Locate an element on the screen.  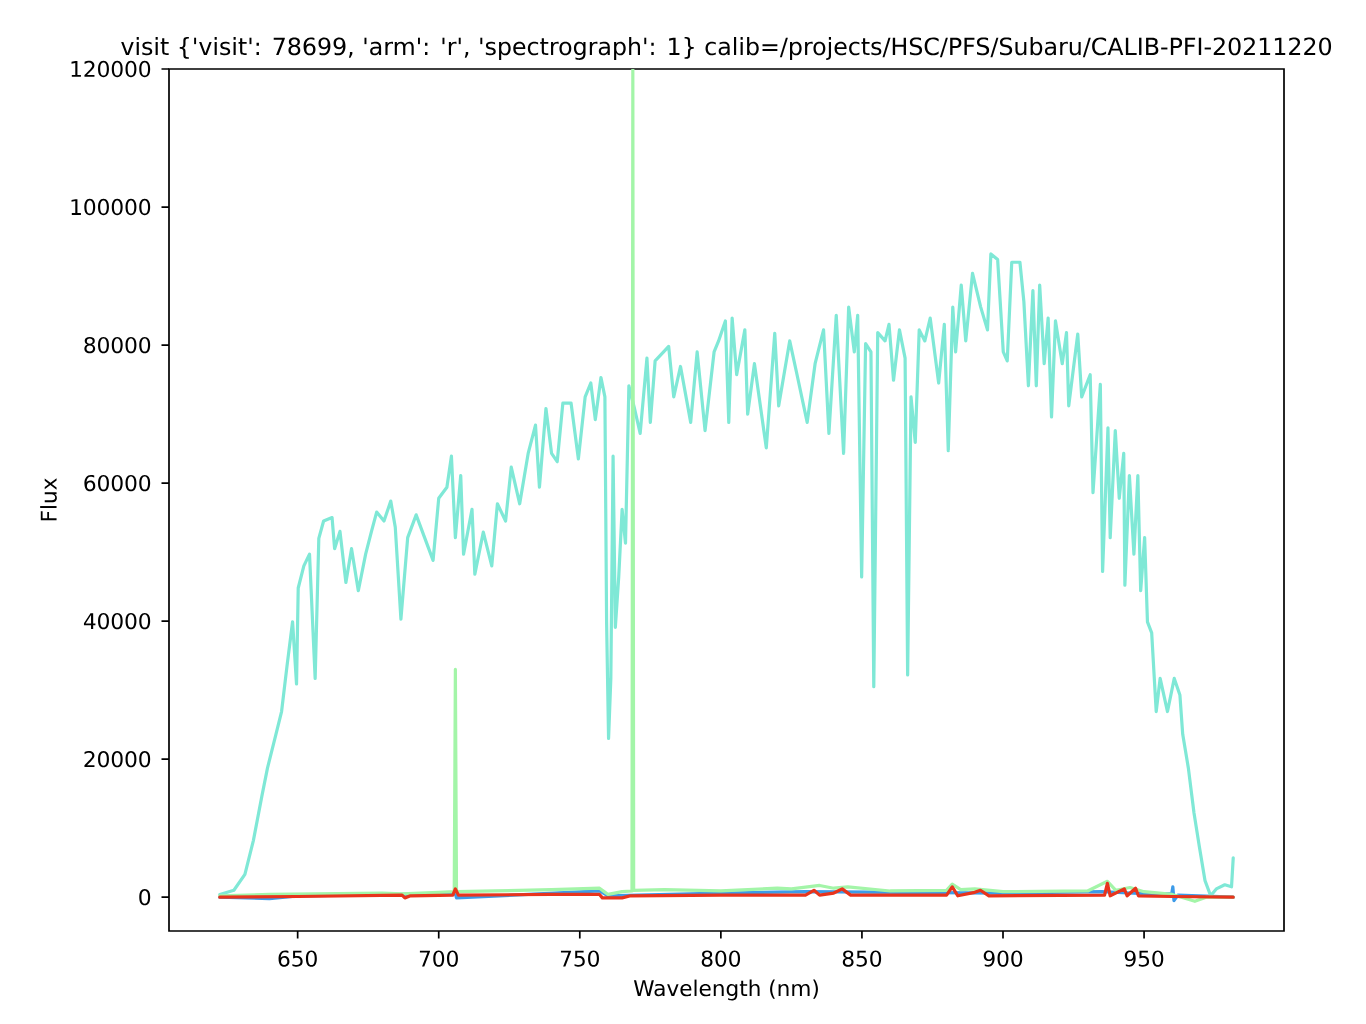
x-tick-label: 750 is located at coordinates (579, 958).